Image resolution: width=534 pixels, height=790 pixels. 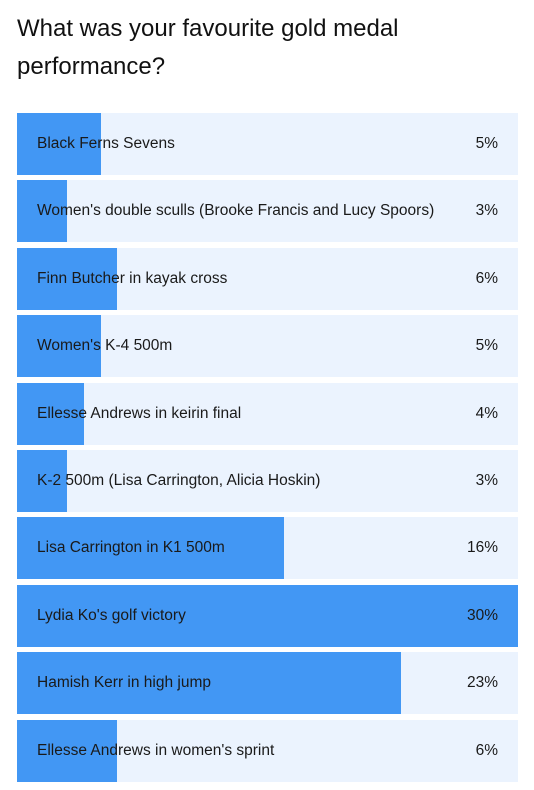 I want to click on poll-option-percent: 23%, so click(x=482, y=683).